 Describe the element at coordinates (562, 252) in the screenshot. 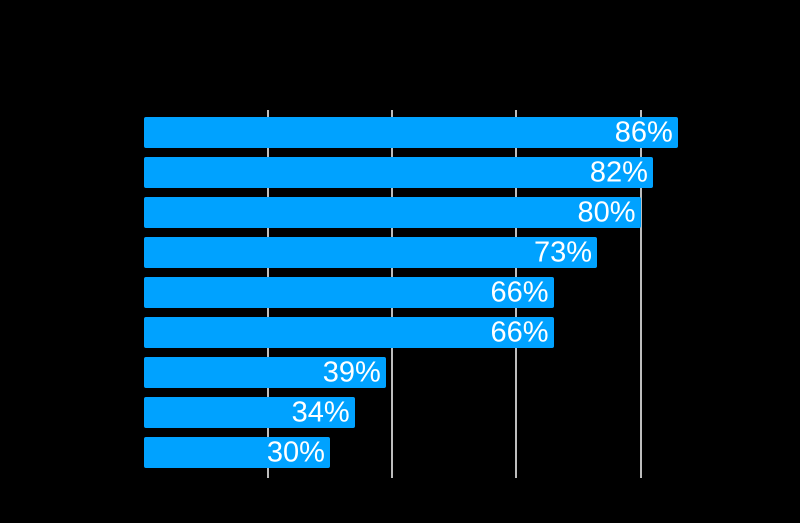

I see `bar-value-label: 73%` at that location.